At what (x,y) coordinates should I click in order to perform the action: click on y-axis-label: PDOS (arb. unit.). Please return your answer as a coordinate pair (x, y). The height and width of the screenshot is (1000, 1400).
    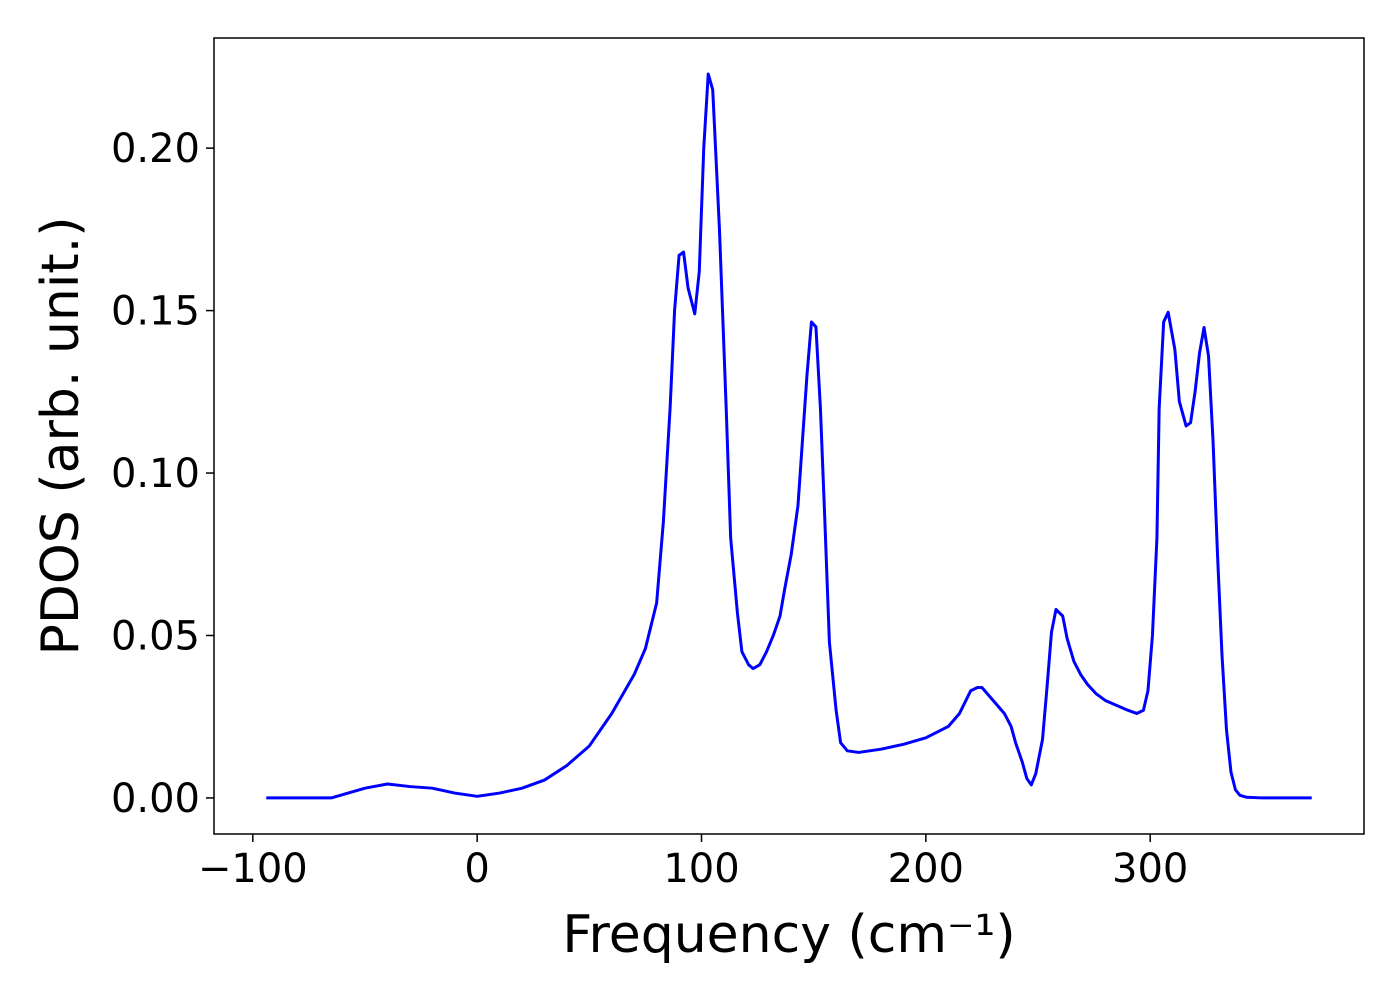
    Looking at the image, I should click on (61, 435).